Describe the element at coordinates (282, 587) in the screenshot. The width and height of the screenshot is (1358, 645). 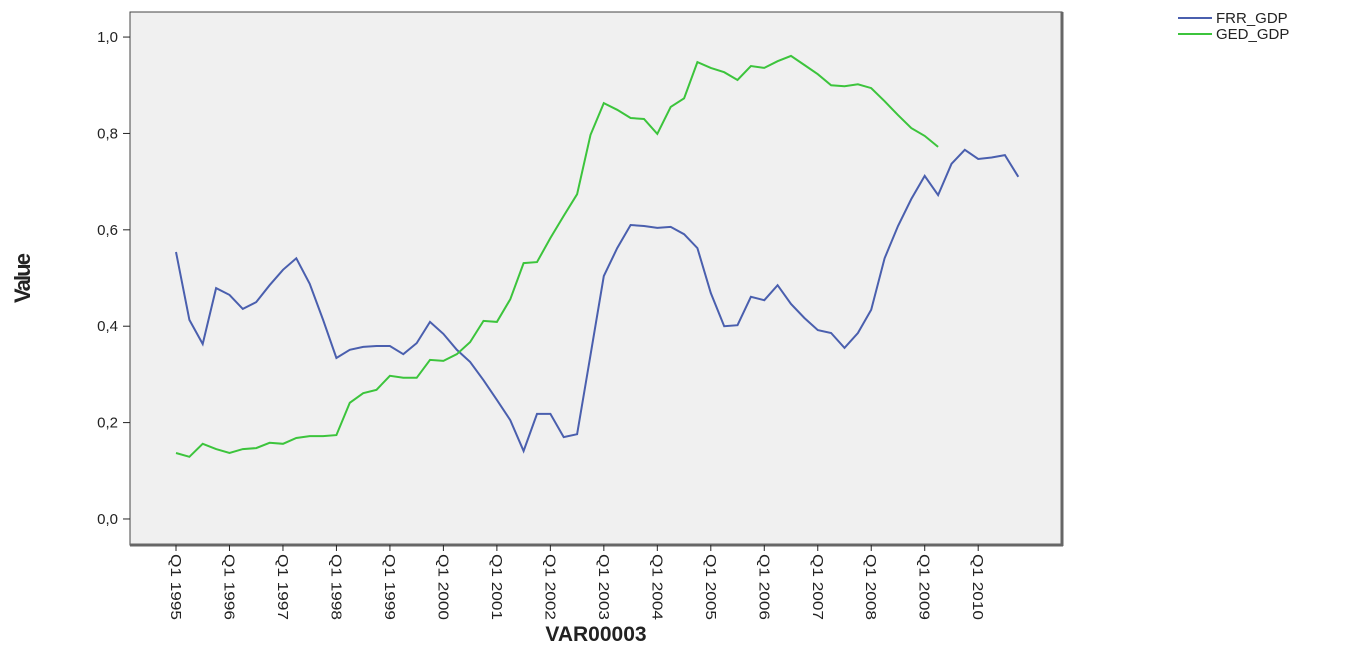
I see `x-tick-label: Q1 1997` at that location.